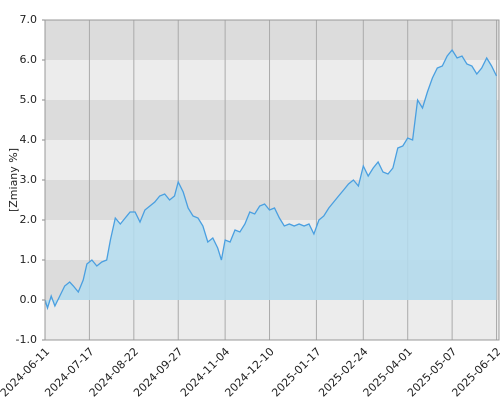  I want to click on y-tick-label: 6.0, so click(29, 59).